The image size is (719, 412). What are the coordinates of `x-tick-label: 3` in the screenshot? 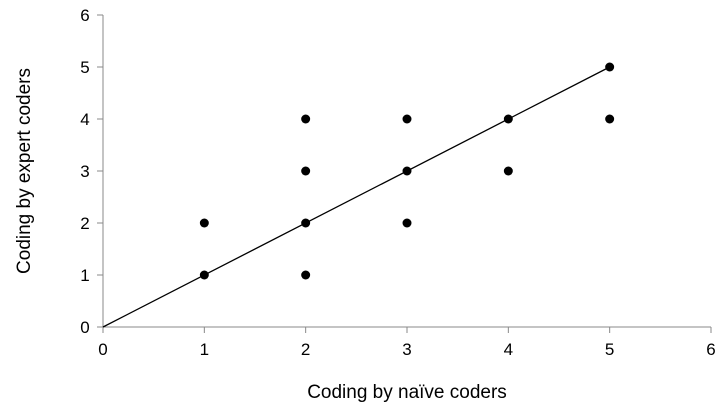 It's located at (406, 349).